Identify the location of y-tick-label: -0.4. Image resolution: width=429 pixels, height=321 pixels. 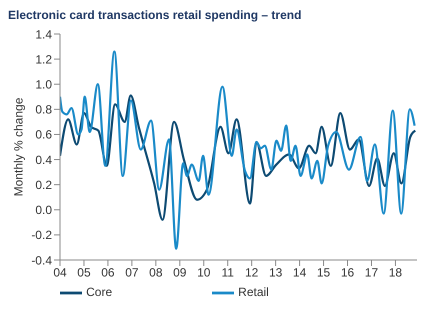
(41, 260).